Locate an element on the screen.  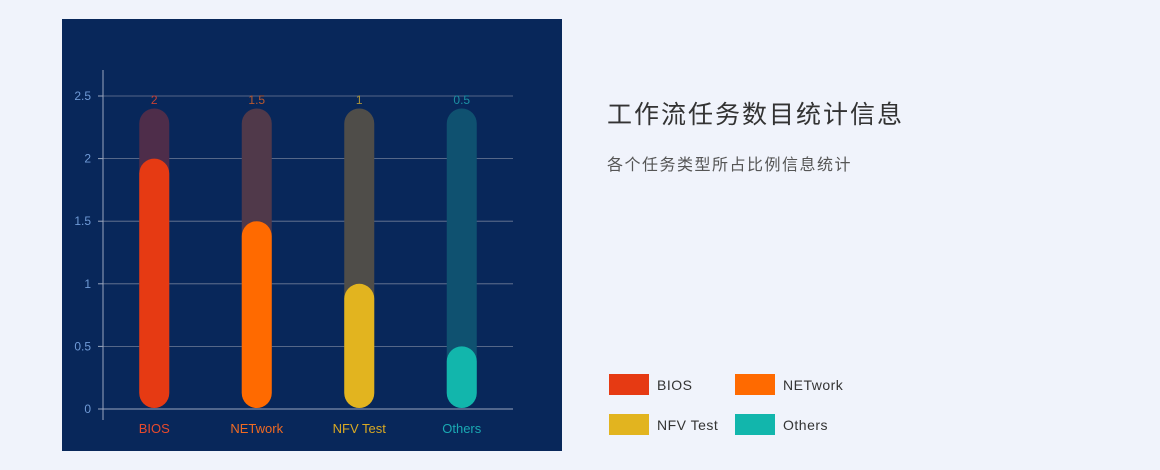
x-tick-label: NETwork is located at coordinates (256, 428).